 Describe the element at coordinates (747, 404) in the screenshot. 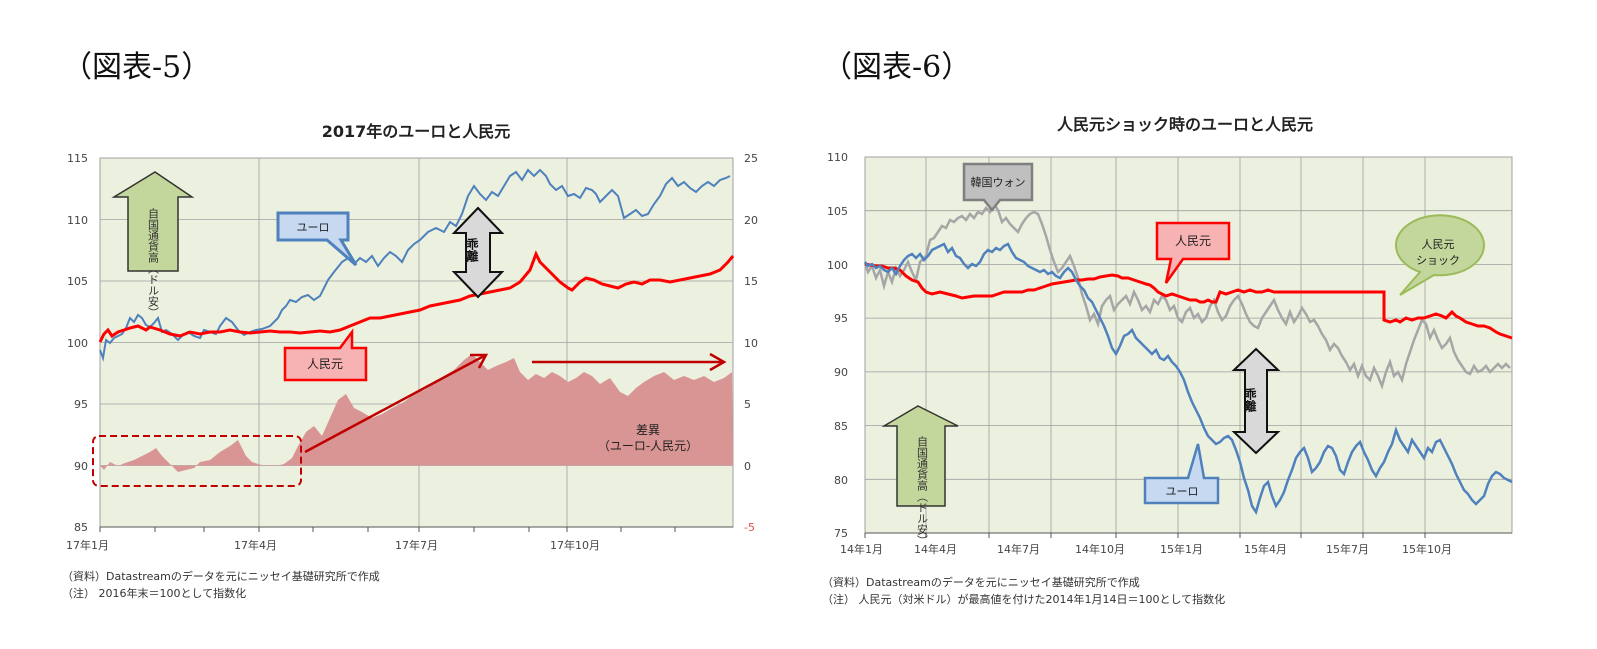

I see `svg-text: 5` at that location.